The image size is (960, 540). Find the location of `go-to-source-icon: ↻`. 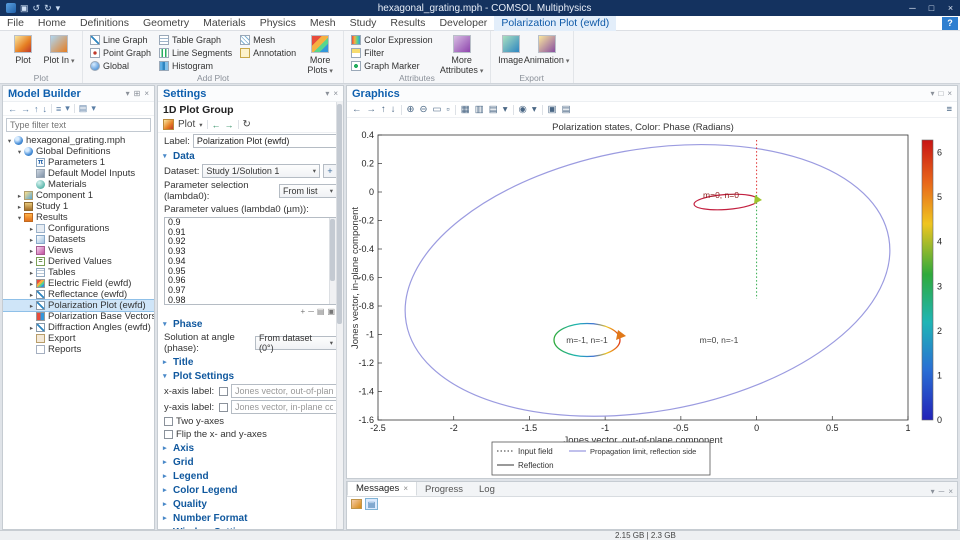

go-to-source-icon: ↻ is located at coordinates (246, 124).